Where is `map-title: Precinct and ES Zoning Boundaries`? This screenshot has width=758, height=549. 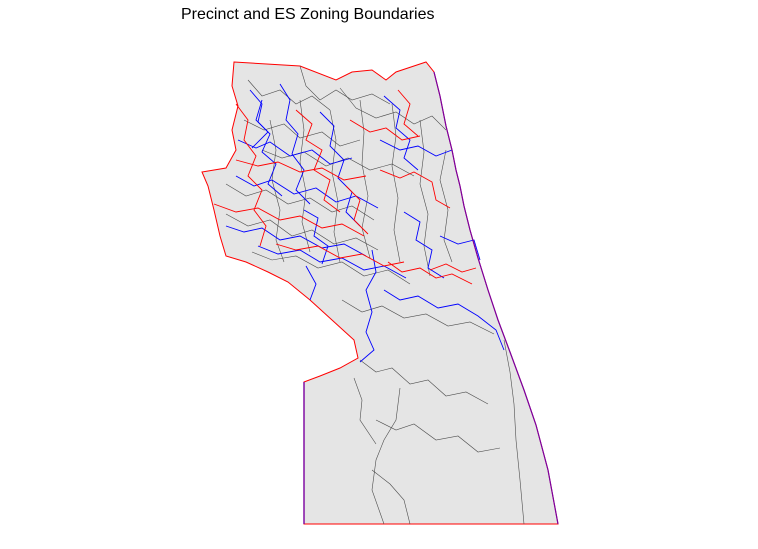 map-title: Precinct and ES Zoning Boundaries is located at coordinates (308, 14).